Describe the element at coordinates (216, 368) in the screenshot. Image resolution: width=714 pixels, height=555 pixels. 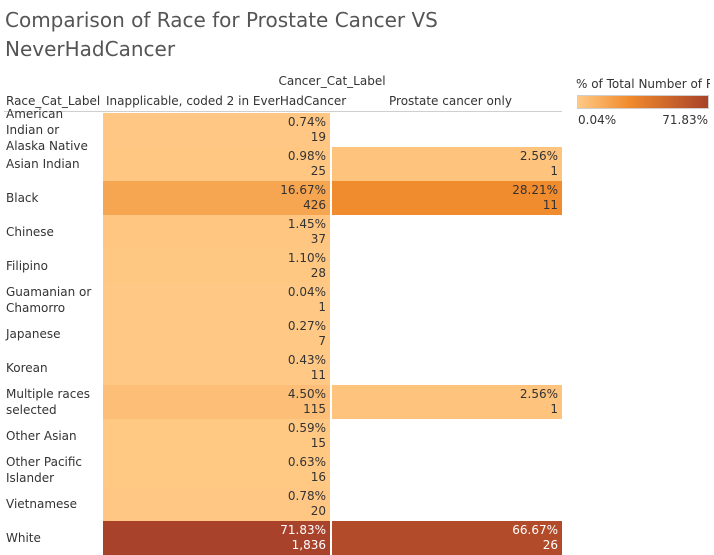
I see `heatmap-cell: 0.43% 11` at that location.